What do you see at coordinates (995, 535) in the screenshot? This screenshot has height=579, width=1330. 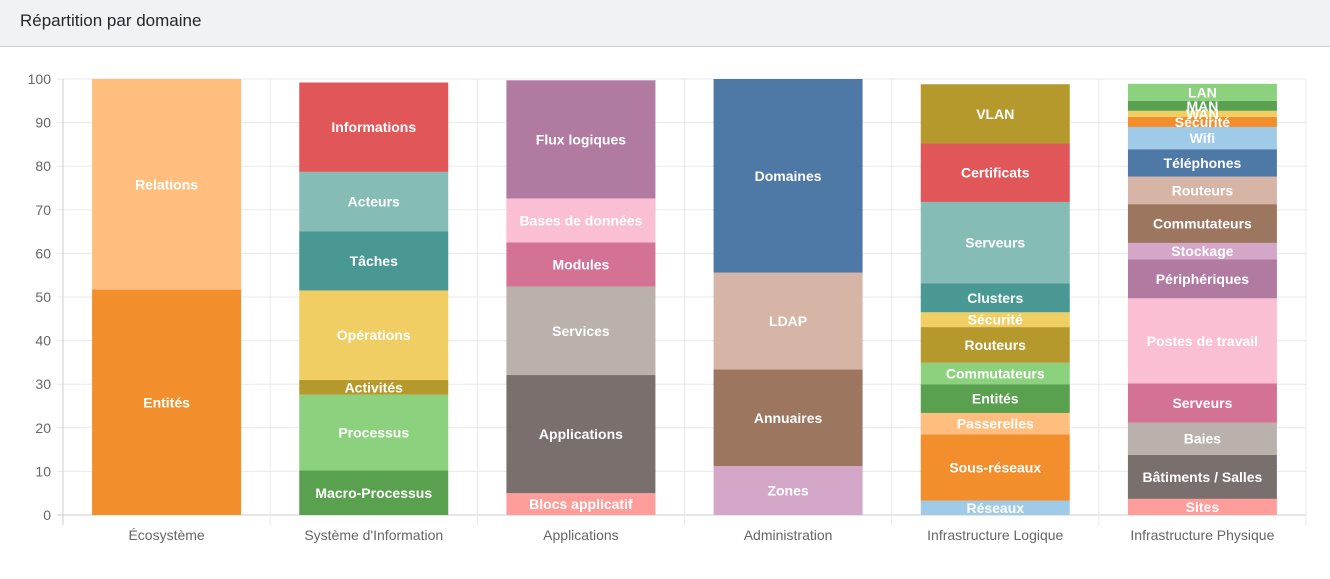 I see `x-tick-label: Infrastructure Logique` at bounding box center [995, 535].